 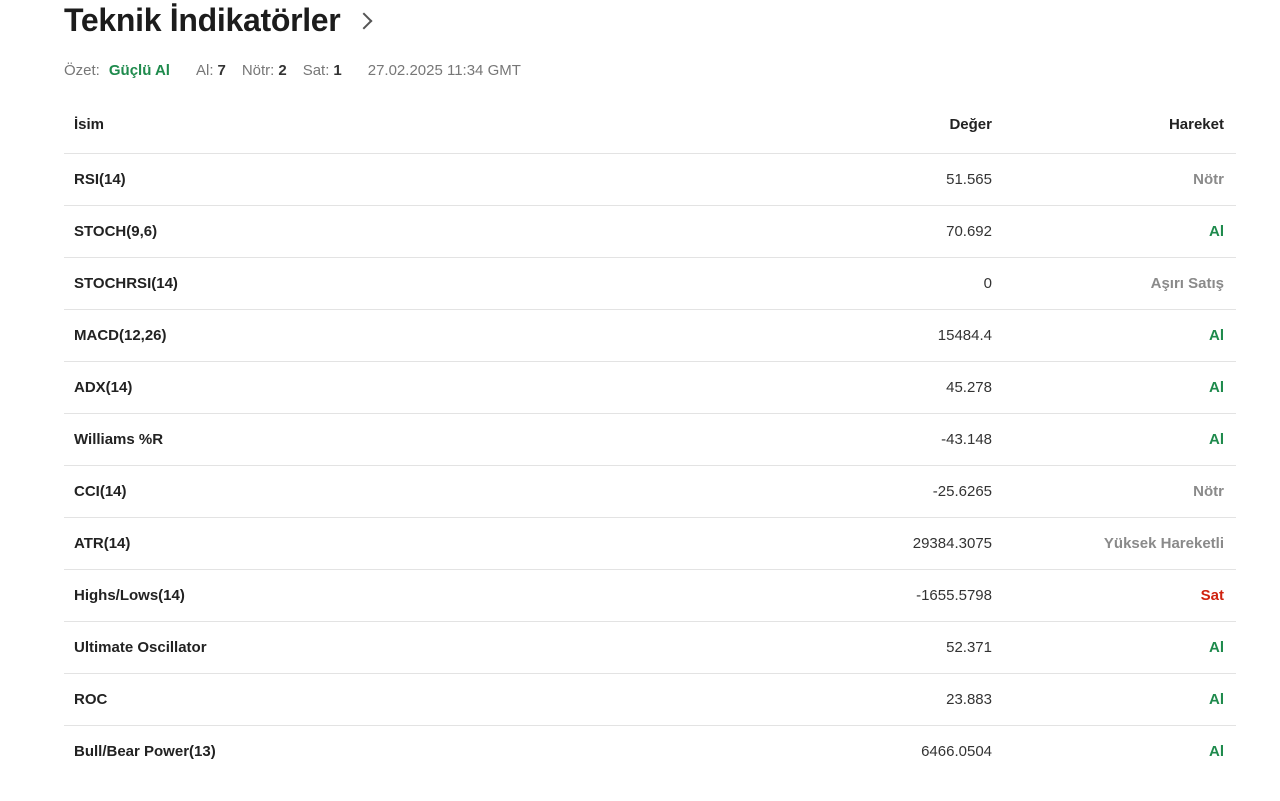 What do you see at coordinates (843, 125) in the screenshot?
I see `column-header-value: Değer` at bounding box center [843, 125].